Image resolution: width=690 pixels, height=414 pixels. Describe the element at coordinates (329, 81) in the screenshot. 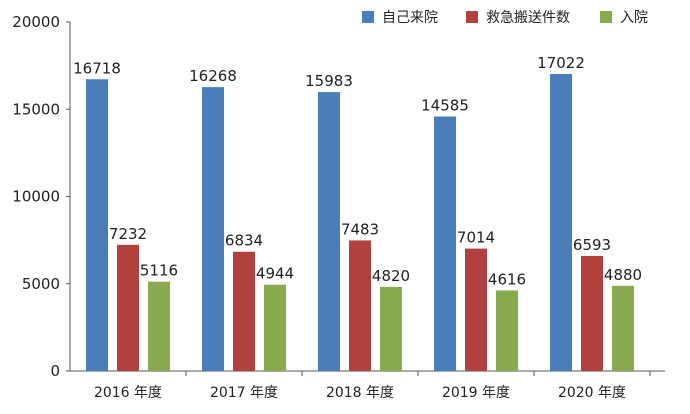

I see `data-label: 15983` at that location.